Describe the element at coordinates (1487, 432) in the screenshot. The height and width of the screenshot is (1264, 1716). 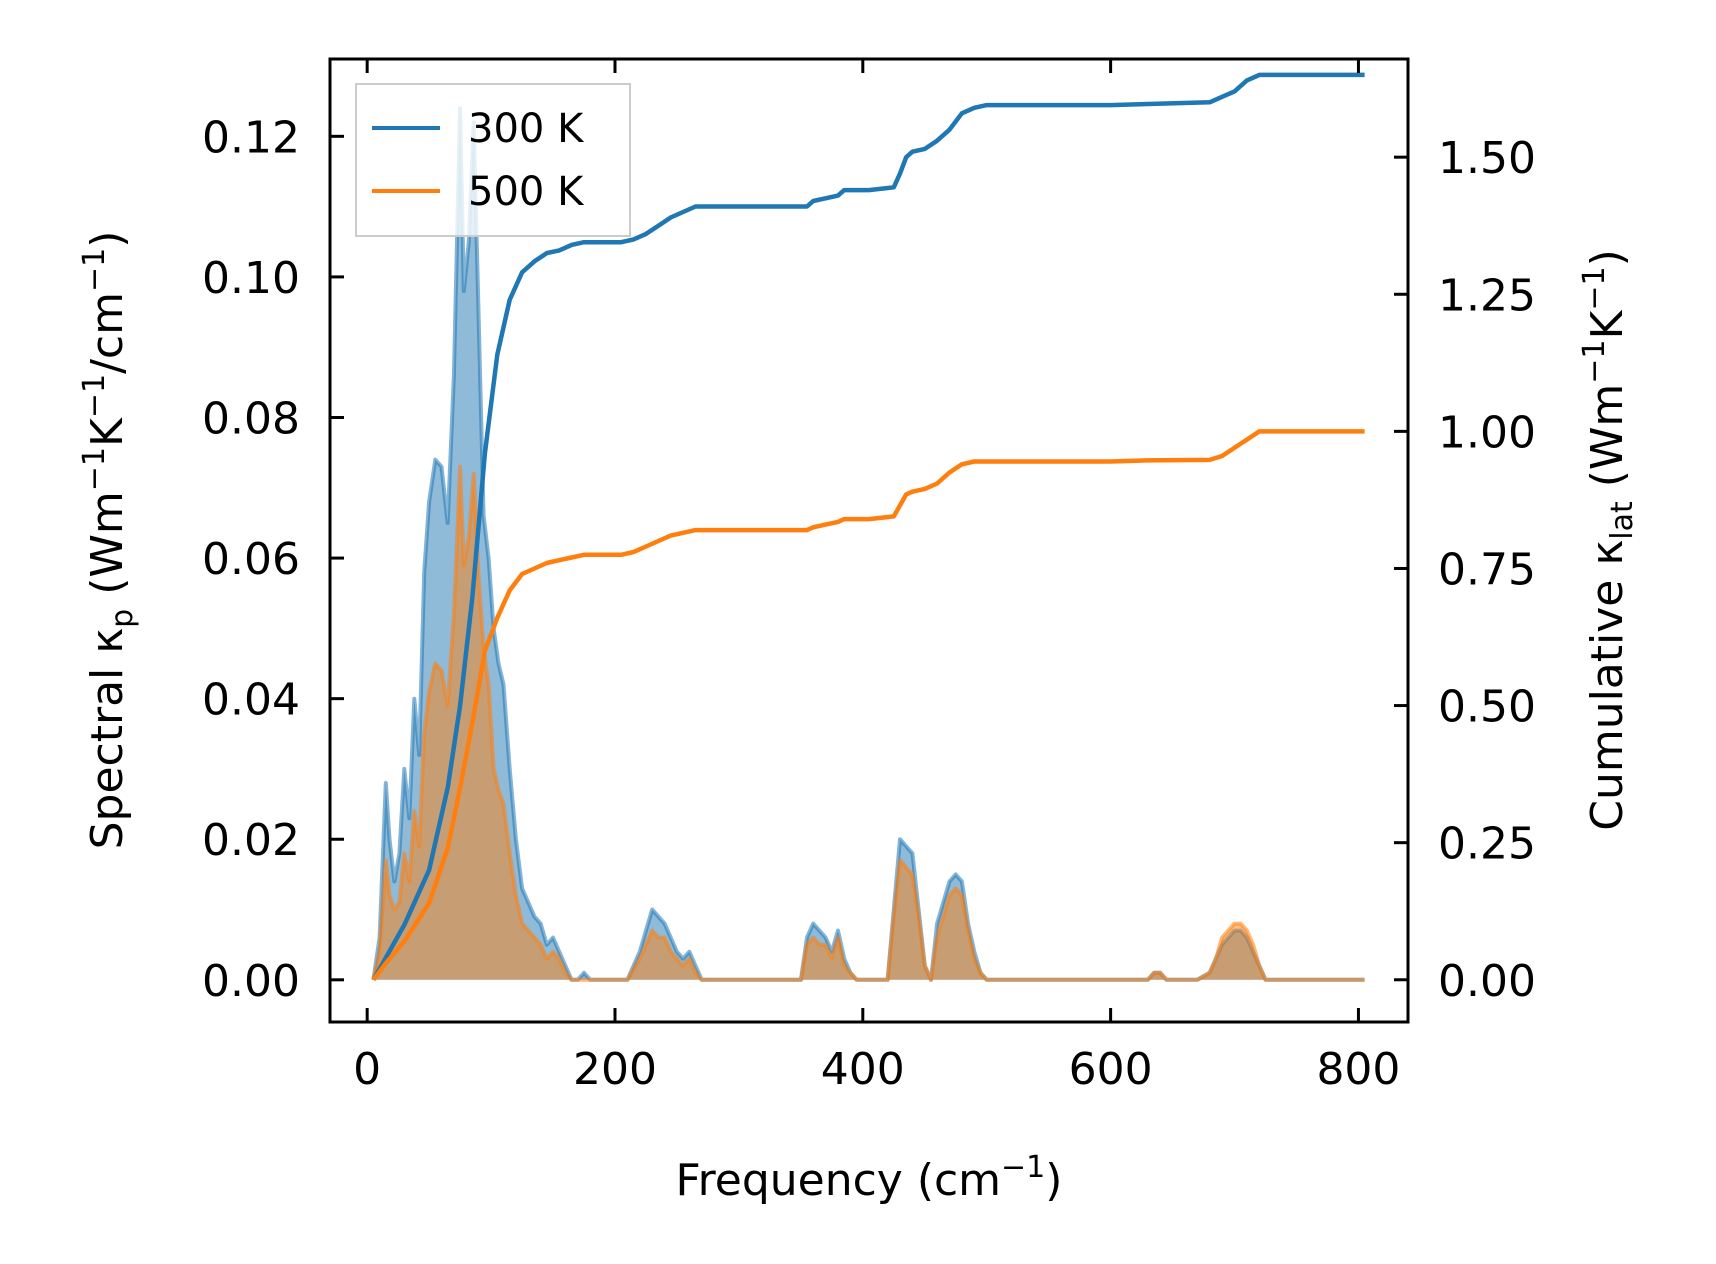
I see `y-right-tick-label: 1.00` at that location.